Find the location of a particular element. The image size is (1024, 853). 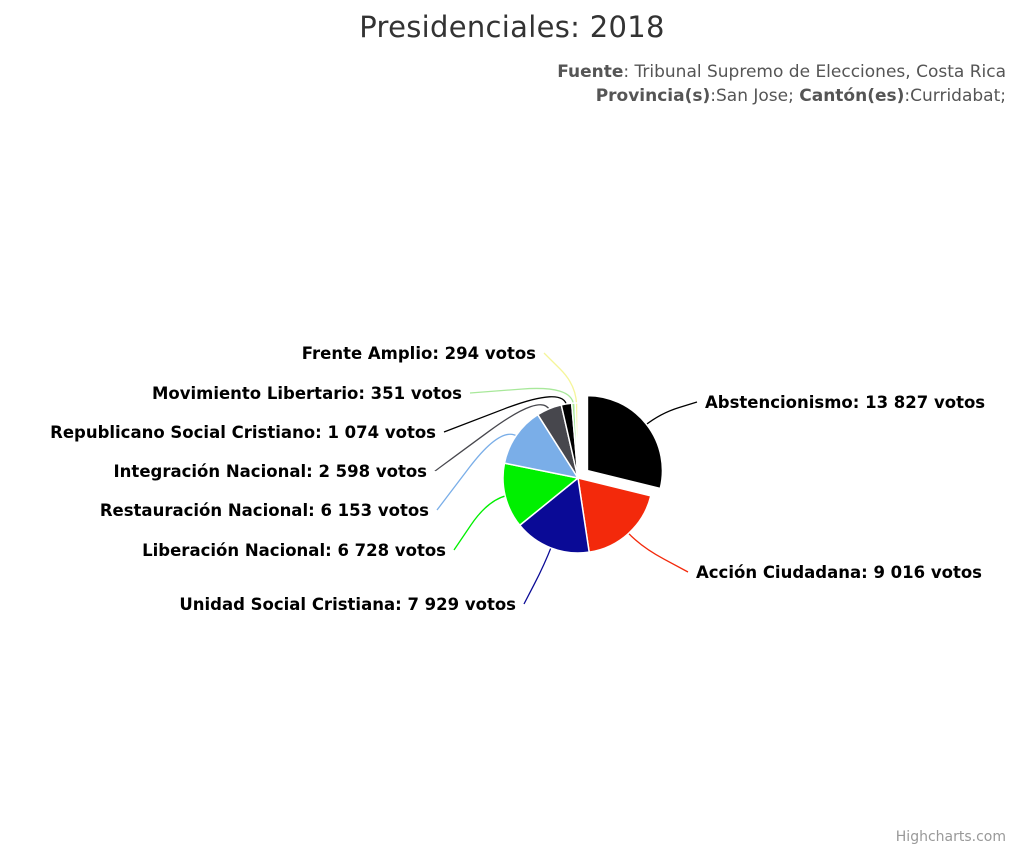

connector-integracion-nacional is located at coordinates (492, 438).